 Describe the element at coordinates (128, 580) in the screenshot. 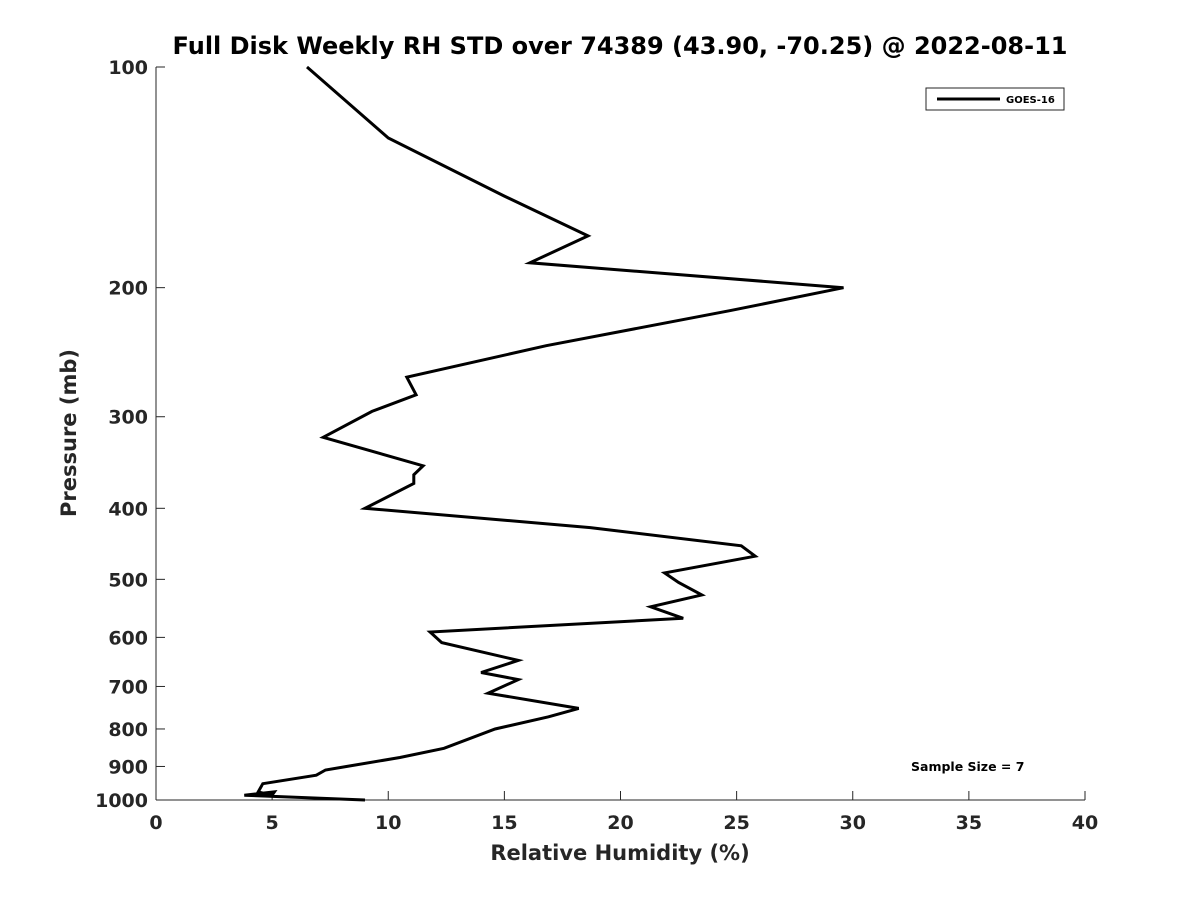

I see `y-tick-label: 500` at that location.